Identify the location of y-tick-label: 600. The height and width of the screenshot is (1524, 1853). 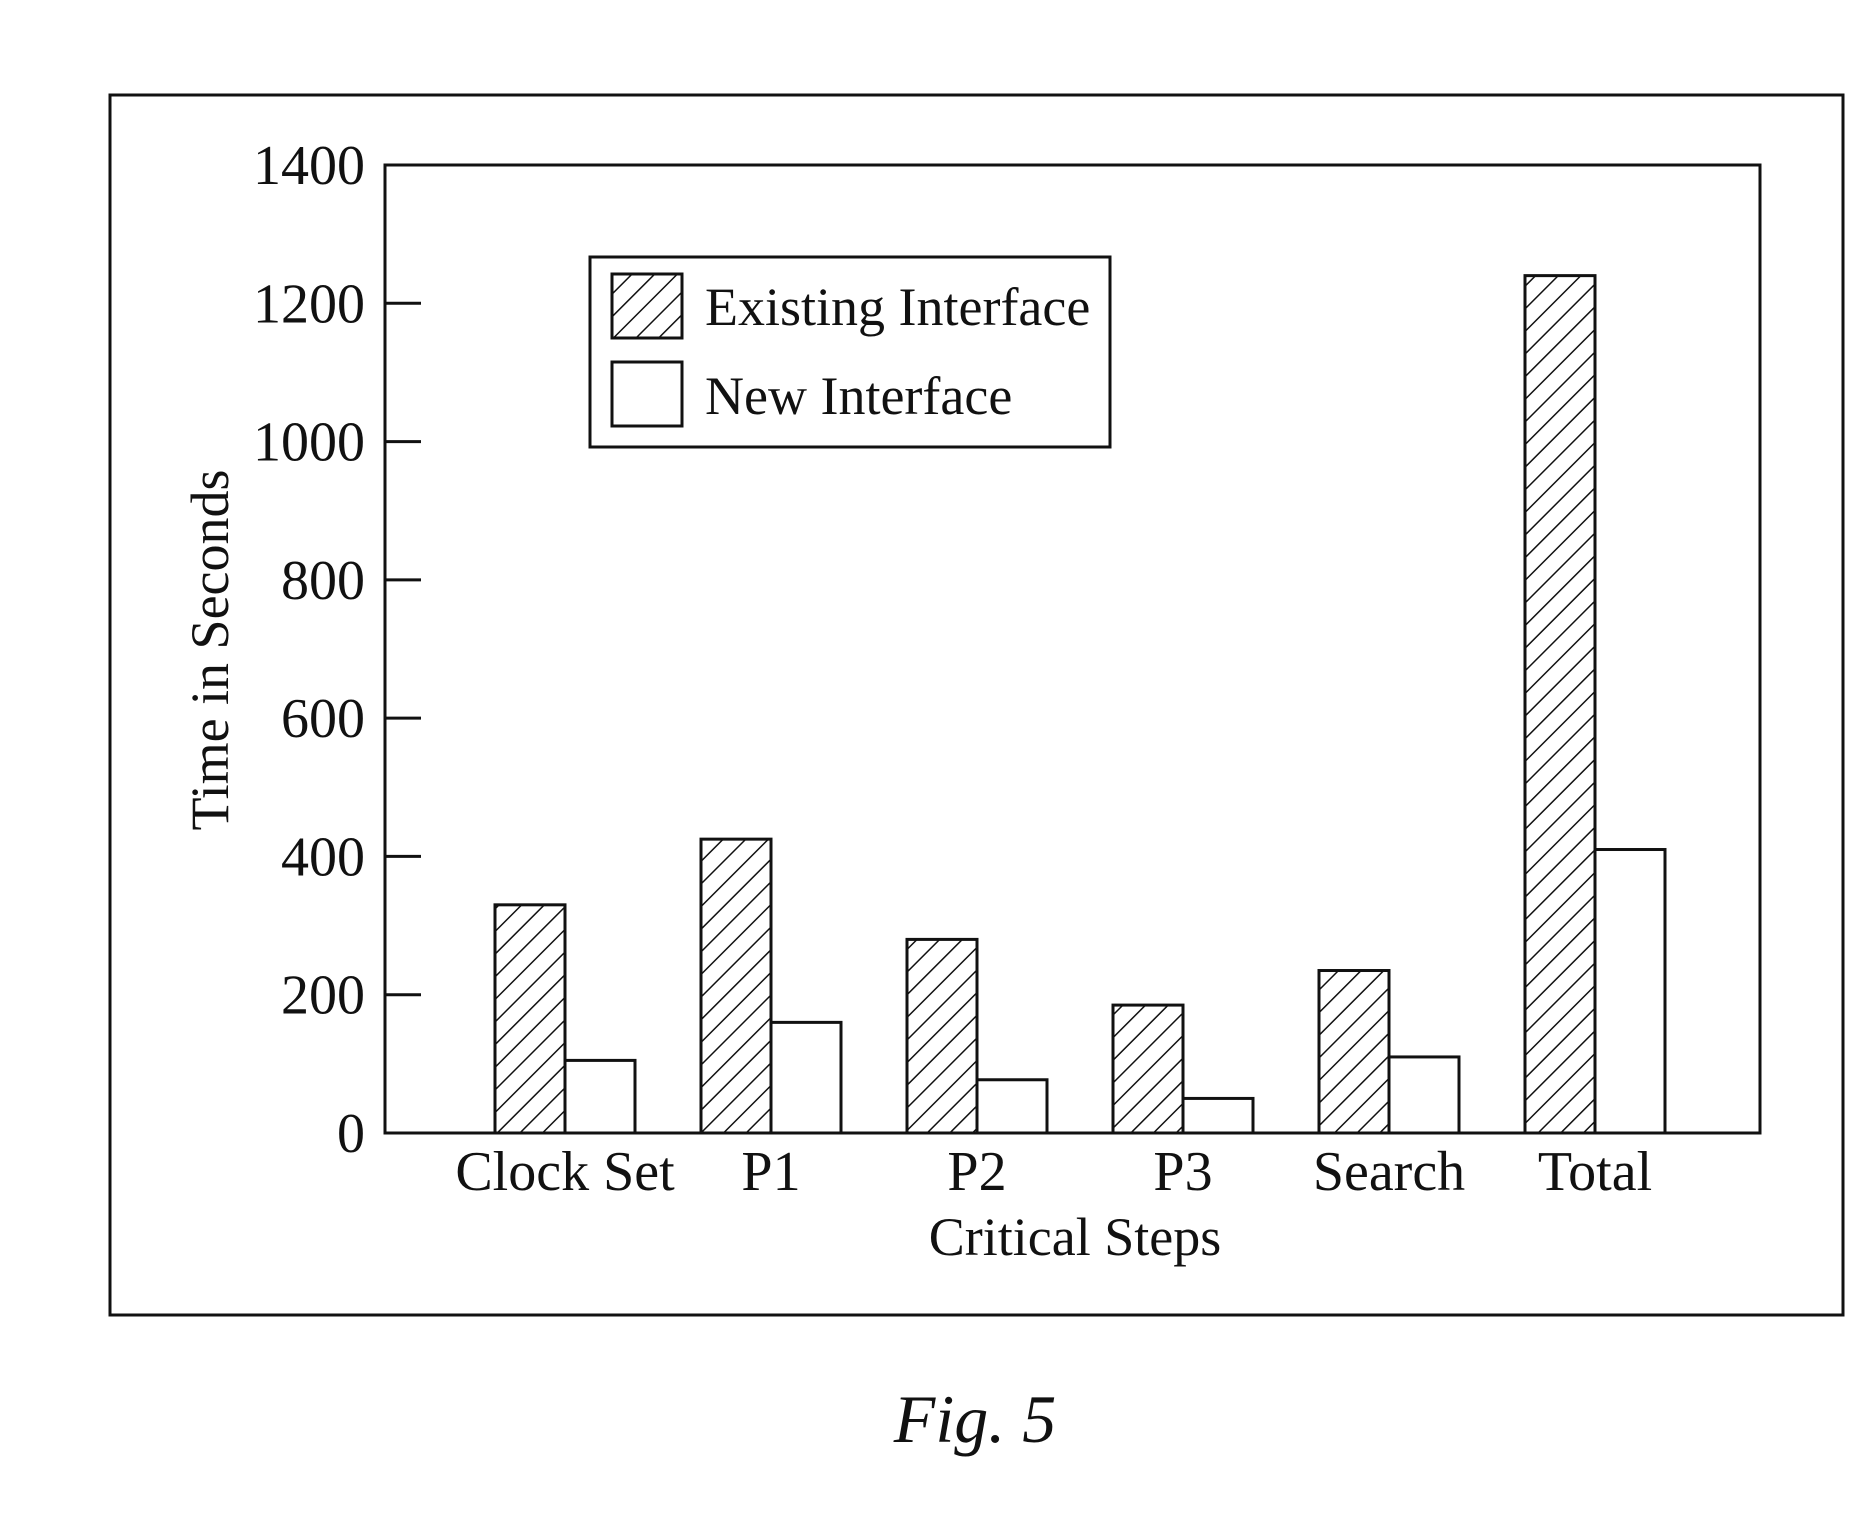
(323, 719).